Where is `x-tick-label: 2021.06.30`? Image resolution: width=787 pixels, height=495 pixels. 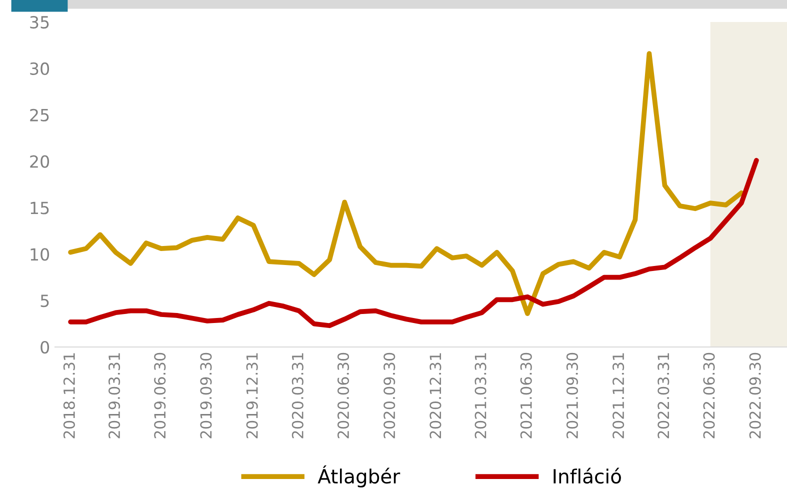
x-tick-label: 2021.06.30 is located at coordinates (526, 395).